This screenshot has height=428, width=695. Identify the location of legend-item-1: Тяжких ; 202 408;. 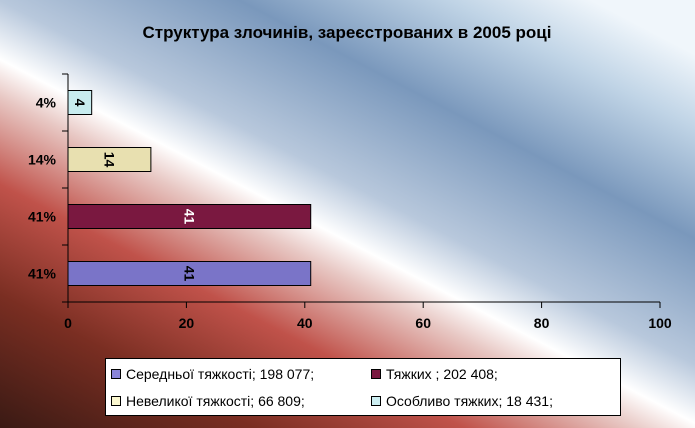
(434, 374).